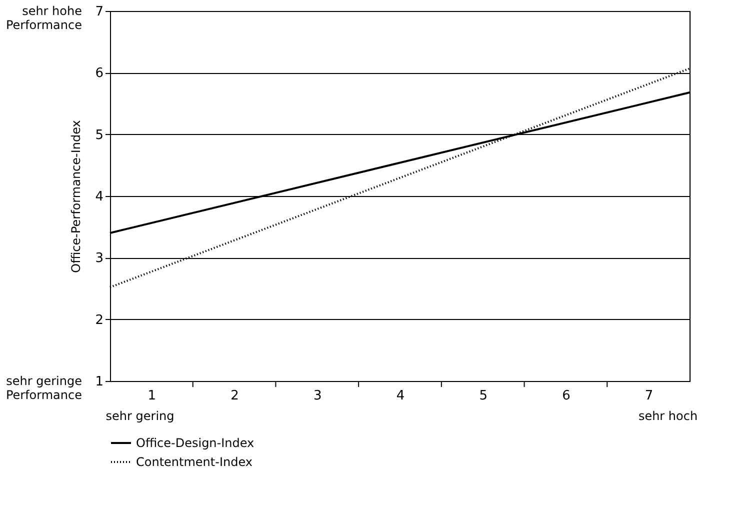 This screenshot has width=752, height=529. I want to click on text: sehr hohe Performance, so click(44, 18).